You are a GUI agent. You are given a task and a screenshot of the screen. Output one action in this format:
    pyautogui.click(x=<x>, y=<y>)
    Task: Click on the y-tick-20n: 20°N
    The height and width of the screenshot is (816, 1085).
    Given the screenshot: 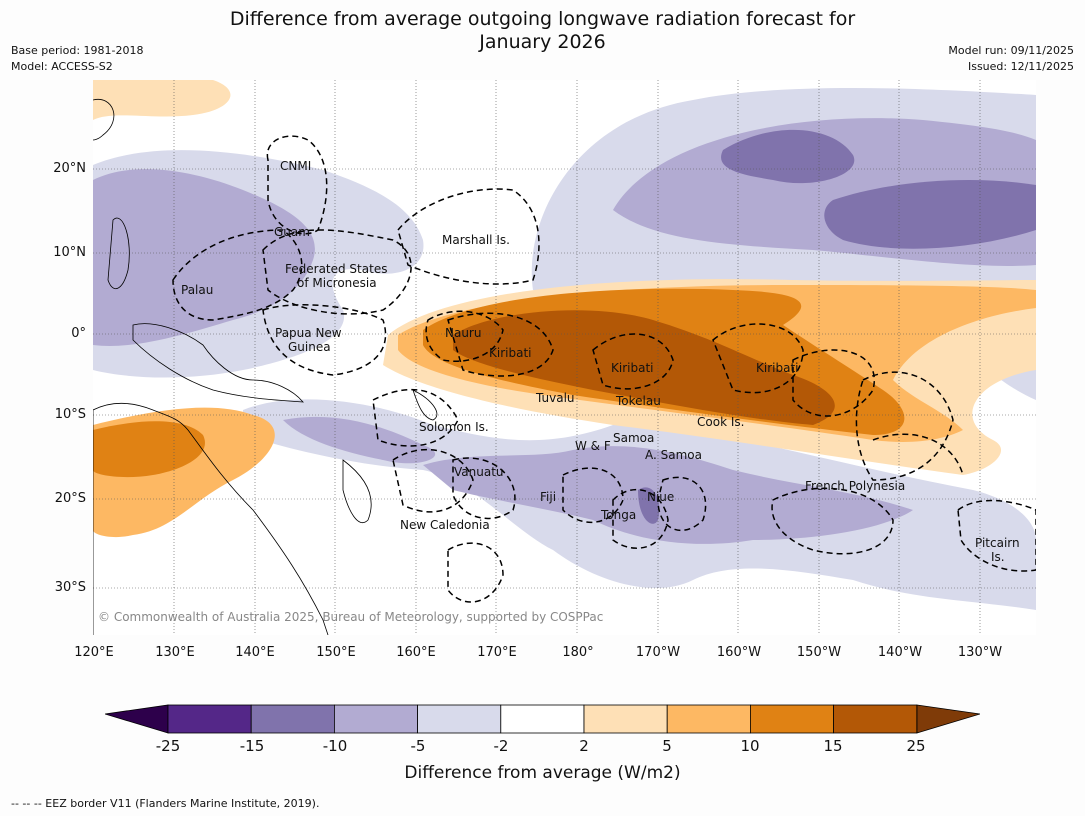 What is the action you would take?
    pyautogui.click(x=69, y=168)
    